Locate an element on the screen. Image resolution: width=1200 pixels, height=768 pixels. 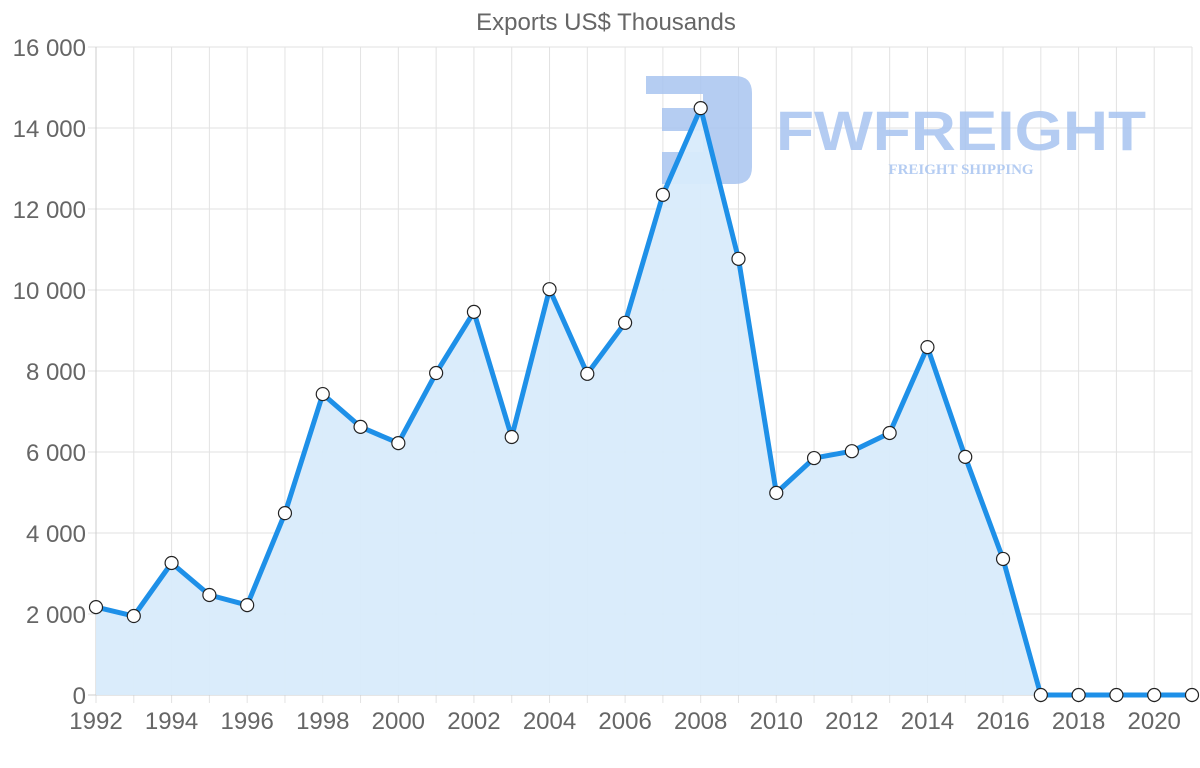
x-tick-label: 2018 is located at coordinates (1078, 721).